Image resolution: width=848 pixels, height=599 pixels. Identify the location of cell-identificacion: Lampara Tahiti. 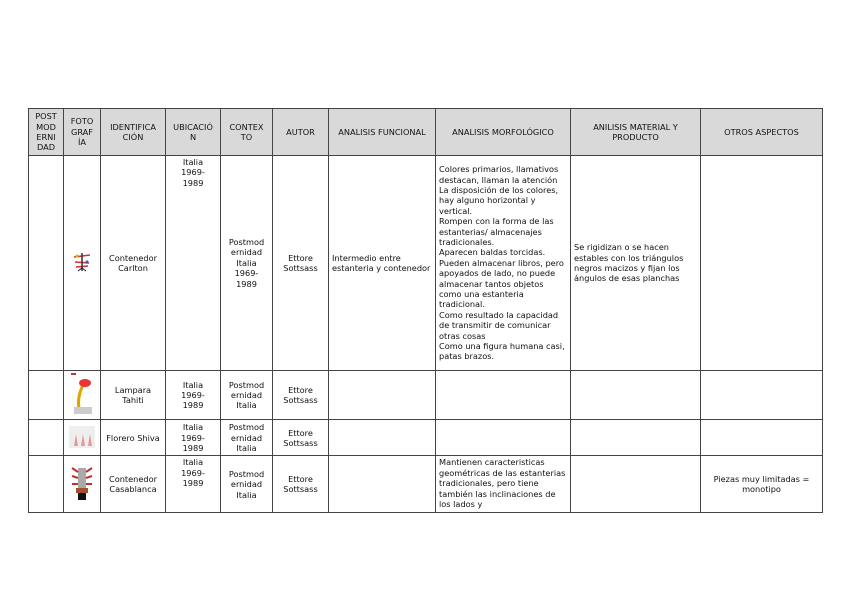
(133, 395).